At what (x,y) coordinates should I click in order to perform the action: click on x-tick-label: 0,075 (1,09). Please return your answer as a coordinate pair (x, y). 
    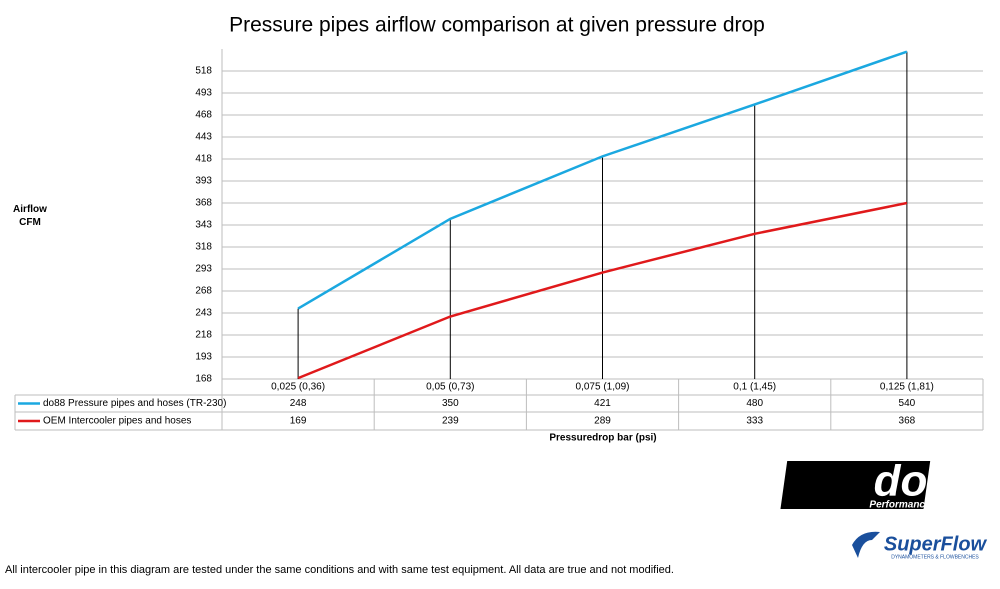
    Looking at the image, I should click on (603, 387).